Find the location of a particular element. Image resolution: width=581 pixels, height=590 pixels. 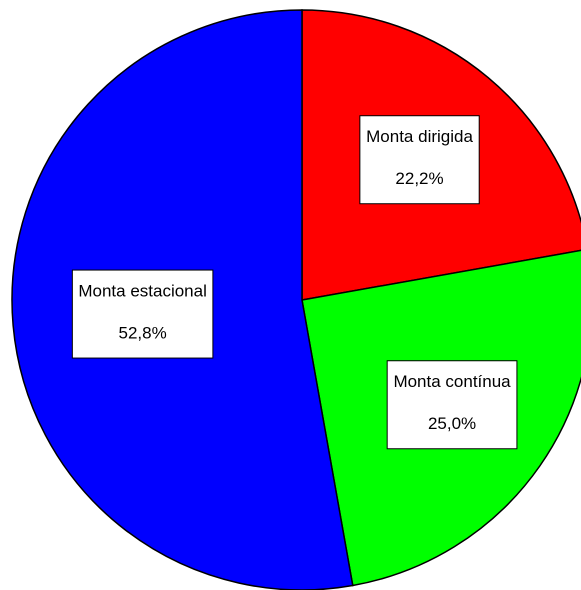

slice-label: Monta estacional is located at coordinates (142, 291).